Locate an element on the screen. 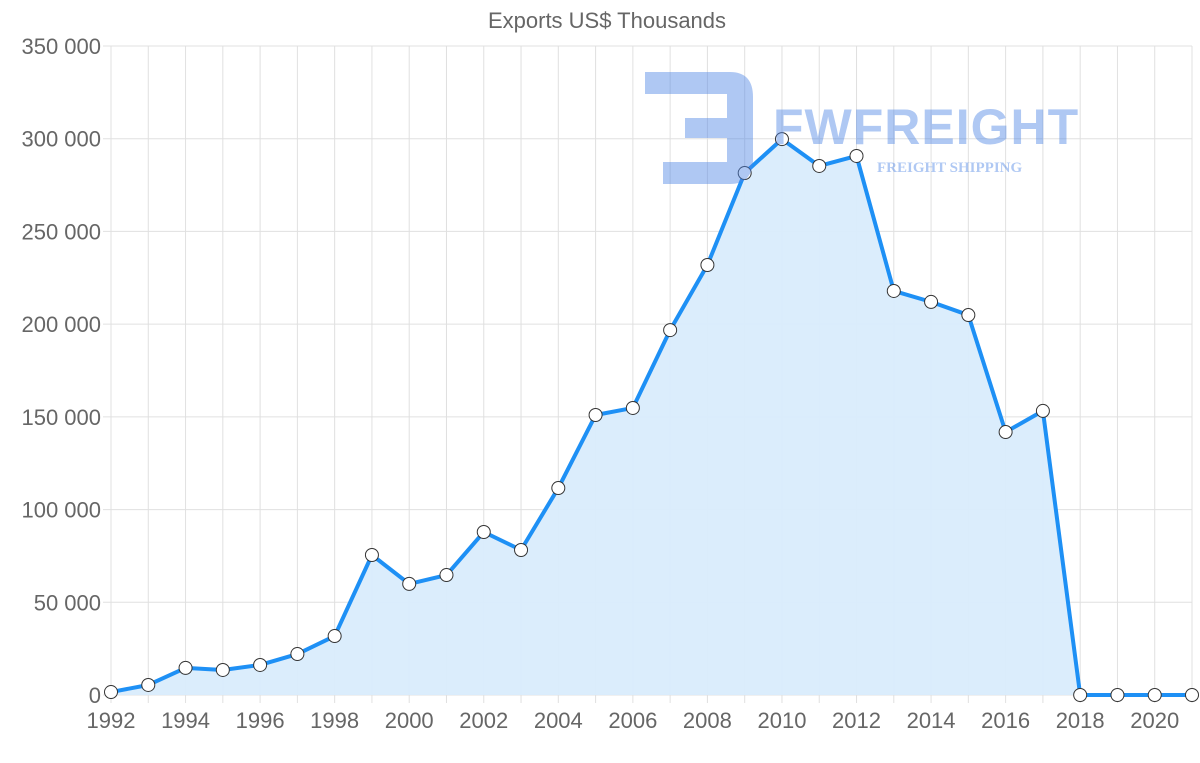  x-tick-label: 2002 is located at coordinates (483, 720).